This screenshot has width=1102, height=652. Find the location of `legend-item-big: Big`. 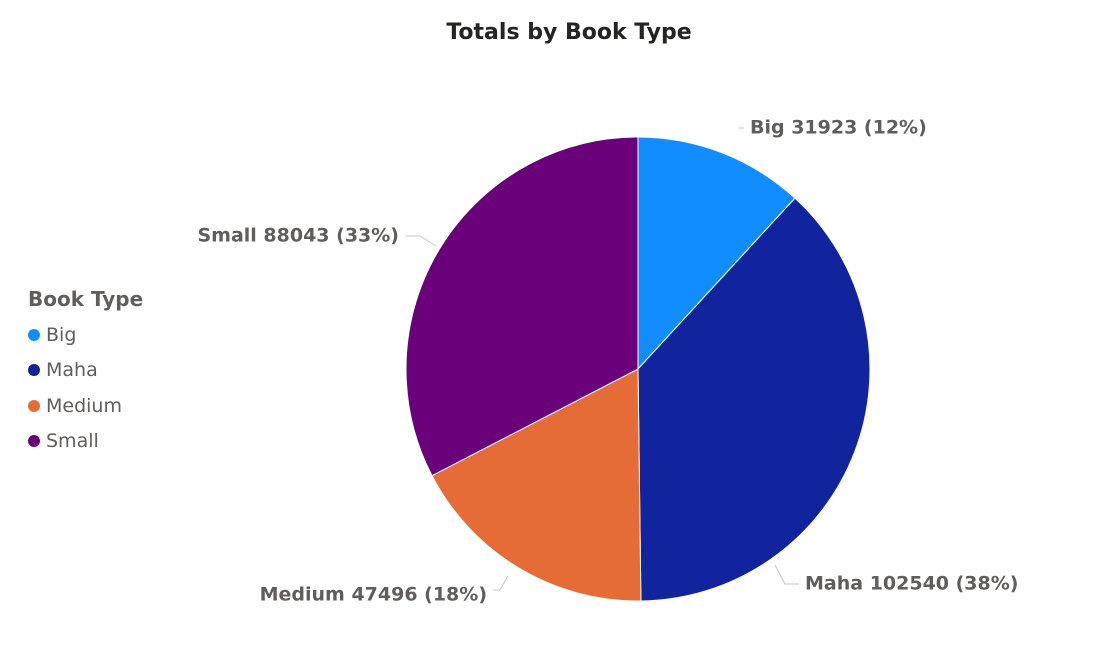

legend-item-big: Big is located at coordinates (85, 335).